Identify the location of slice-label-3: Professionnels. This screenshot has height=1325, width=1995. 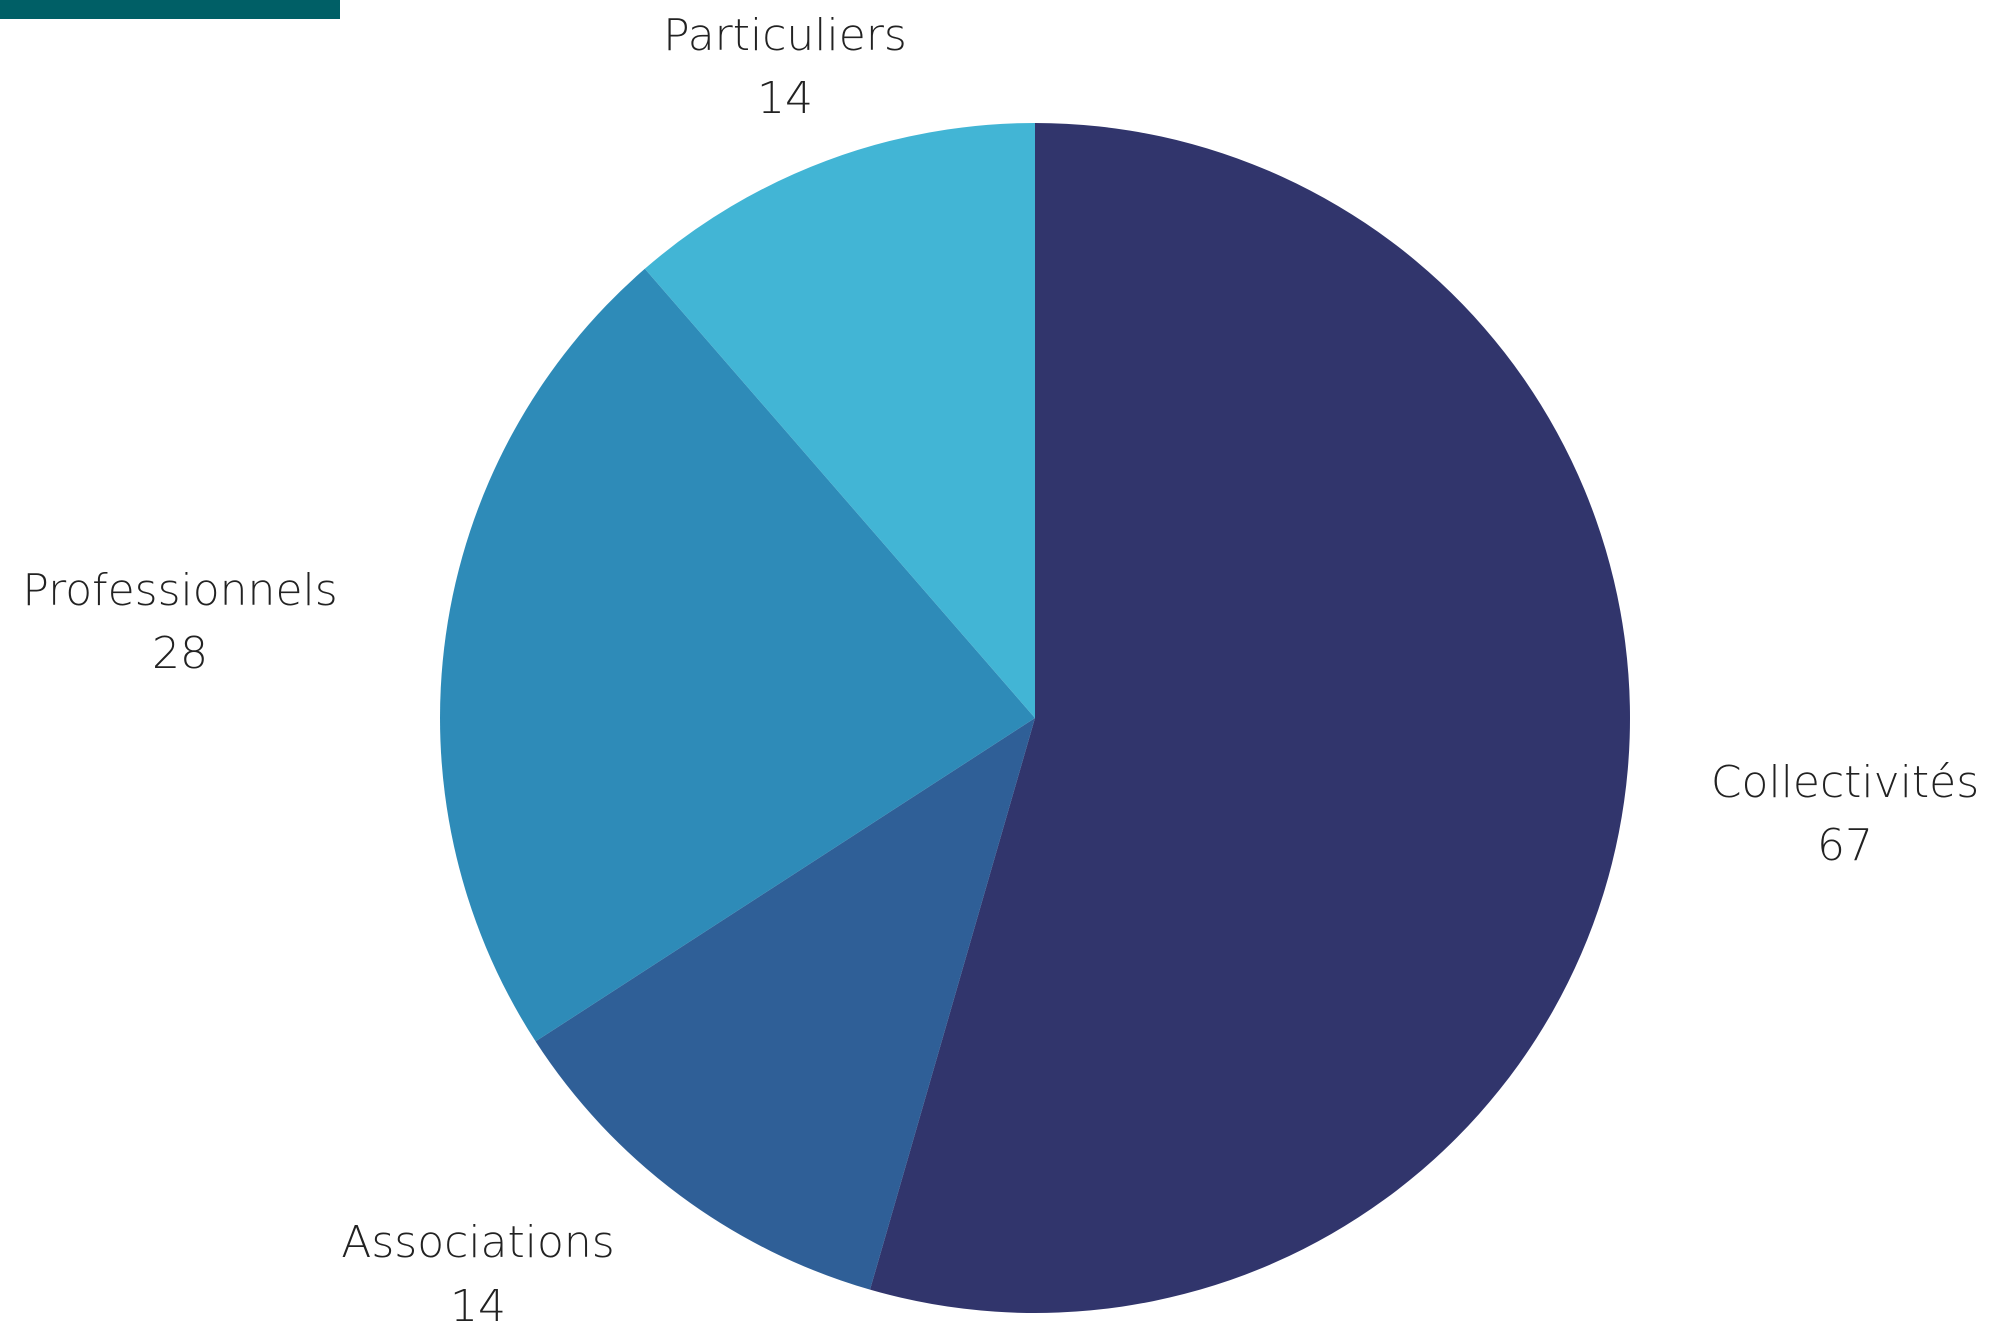
(179, 590).